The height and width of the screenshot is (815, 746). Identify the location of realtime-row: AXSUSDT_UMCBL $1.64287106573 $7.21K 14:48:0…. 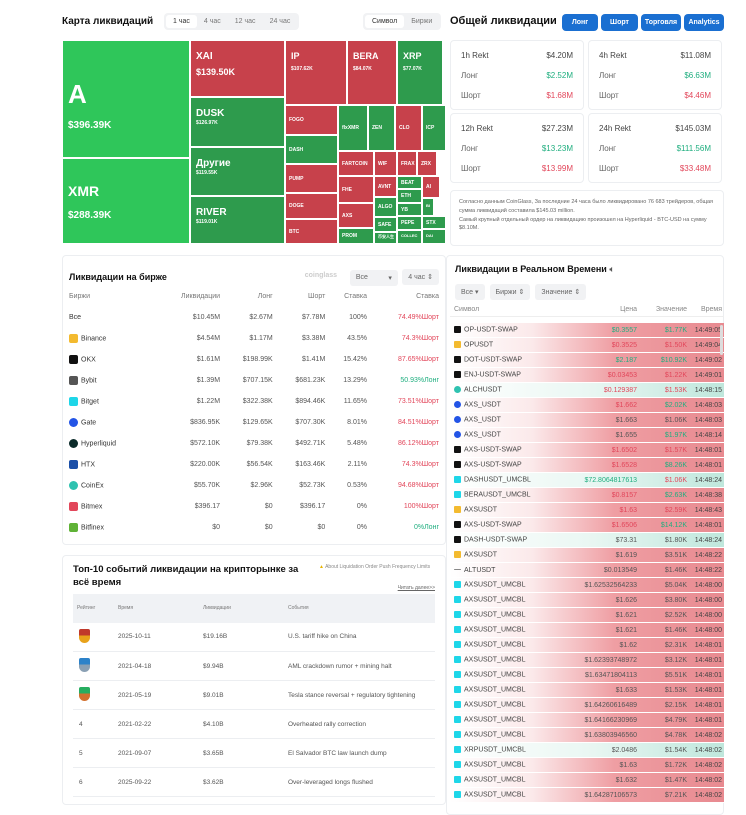
(587, 795).